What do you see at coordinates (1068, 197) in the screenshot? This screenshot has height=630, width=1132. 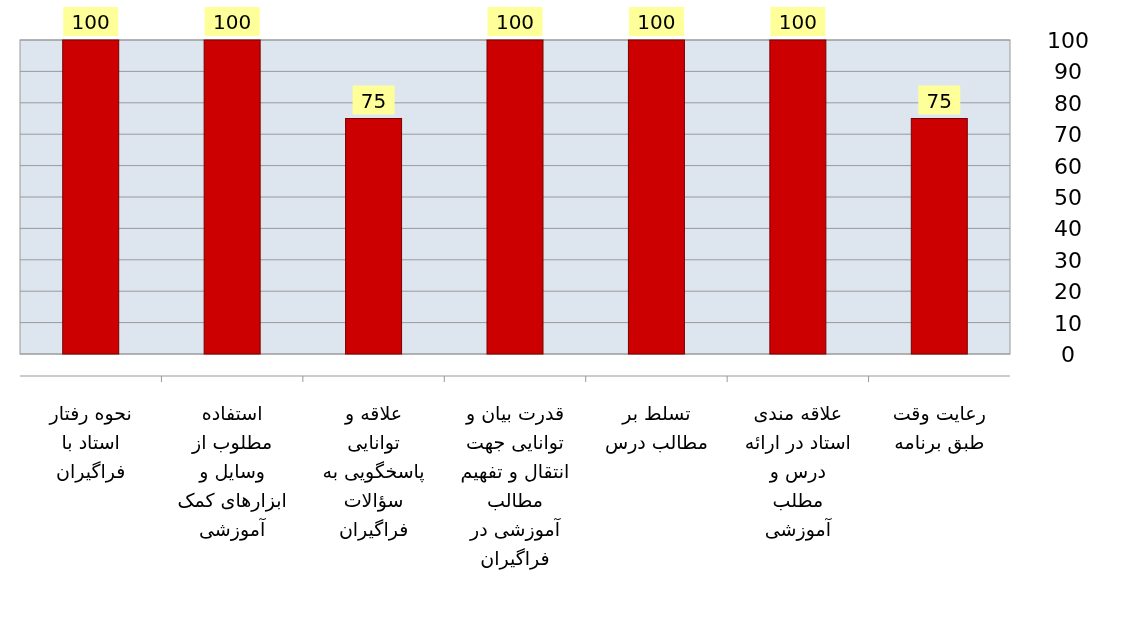 I see `y-tick-label: 50` at bounding box center [1068, 197].